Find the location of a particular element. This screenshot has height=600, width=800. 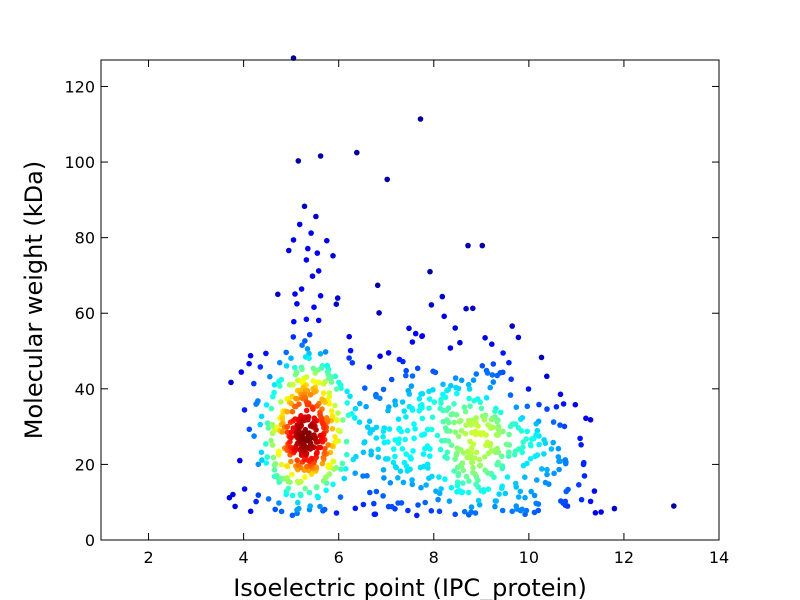

x-tick-label: 14 is located at coordinates (719, 557).